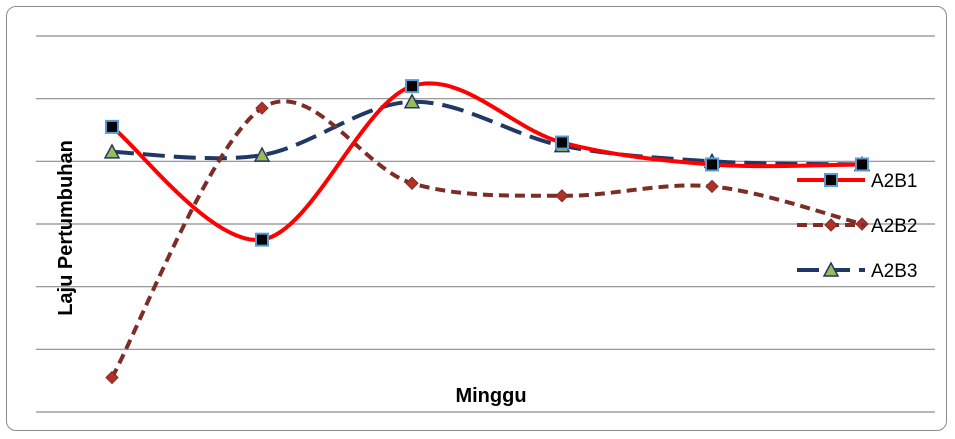  I want to click on legend-item-a2b1: A2B1, so click(857, 181).